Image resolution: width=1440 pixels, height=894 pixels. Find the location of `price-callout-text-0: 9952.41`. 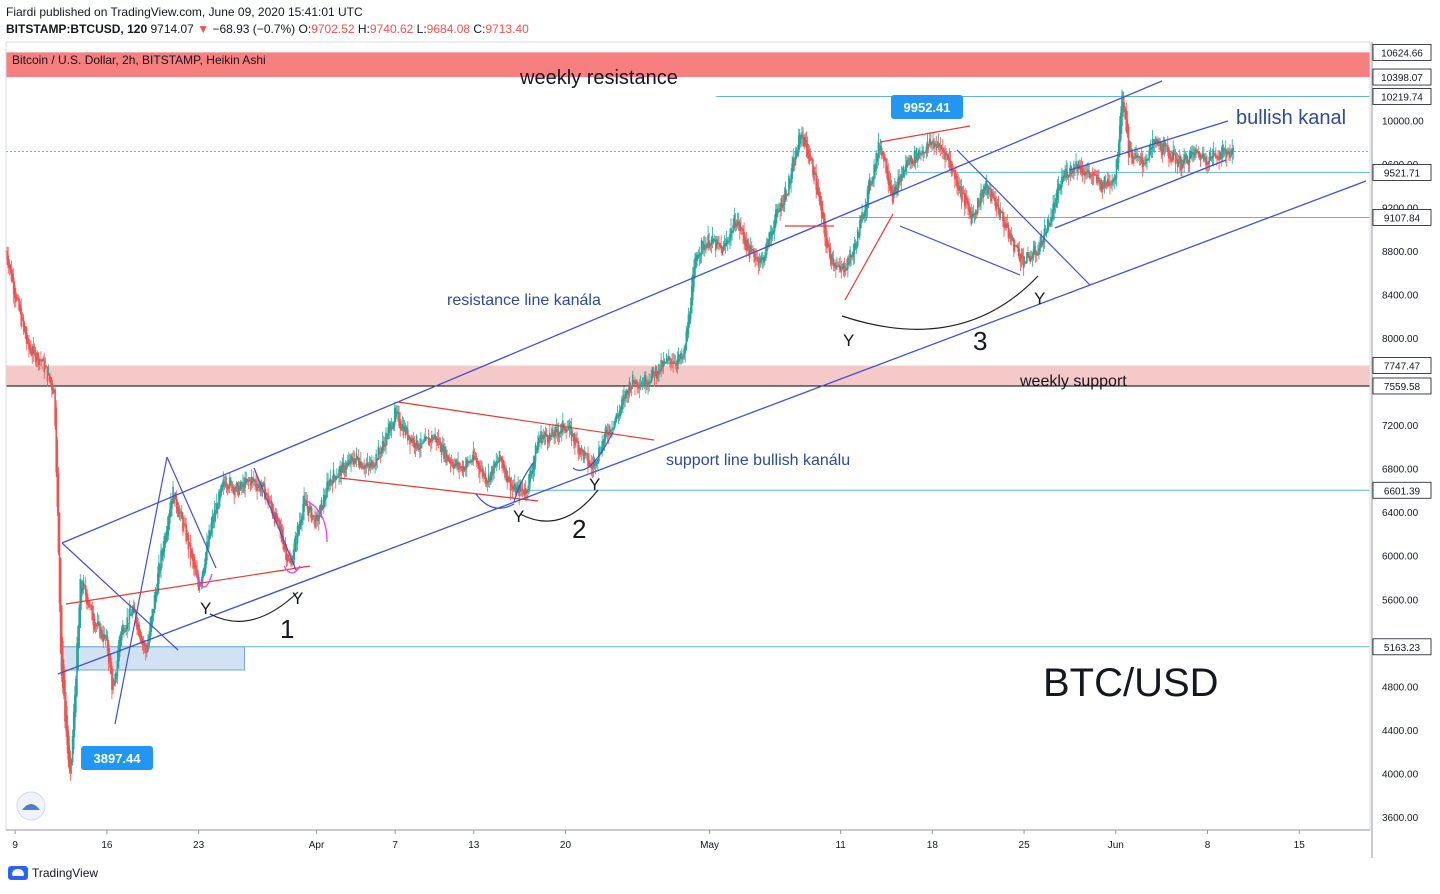

price-callout-text-0: 9952.41 is located at coordinates (927, 107).